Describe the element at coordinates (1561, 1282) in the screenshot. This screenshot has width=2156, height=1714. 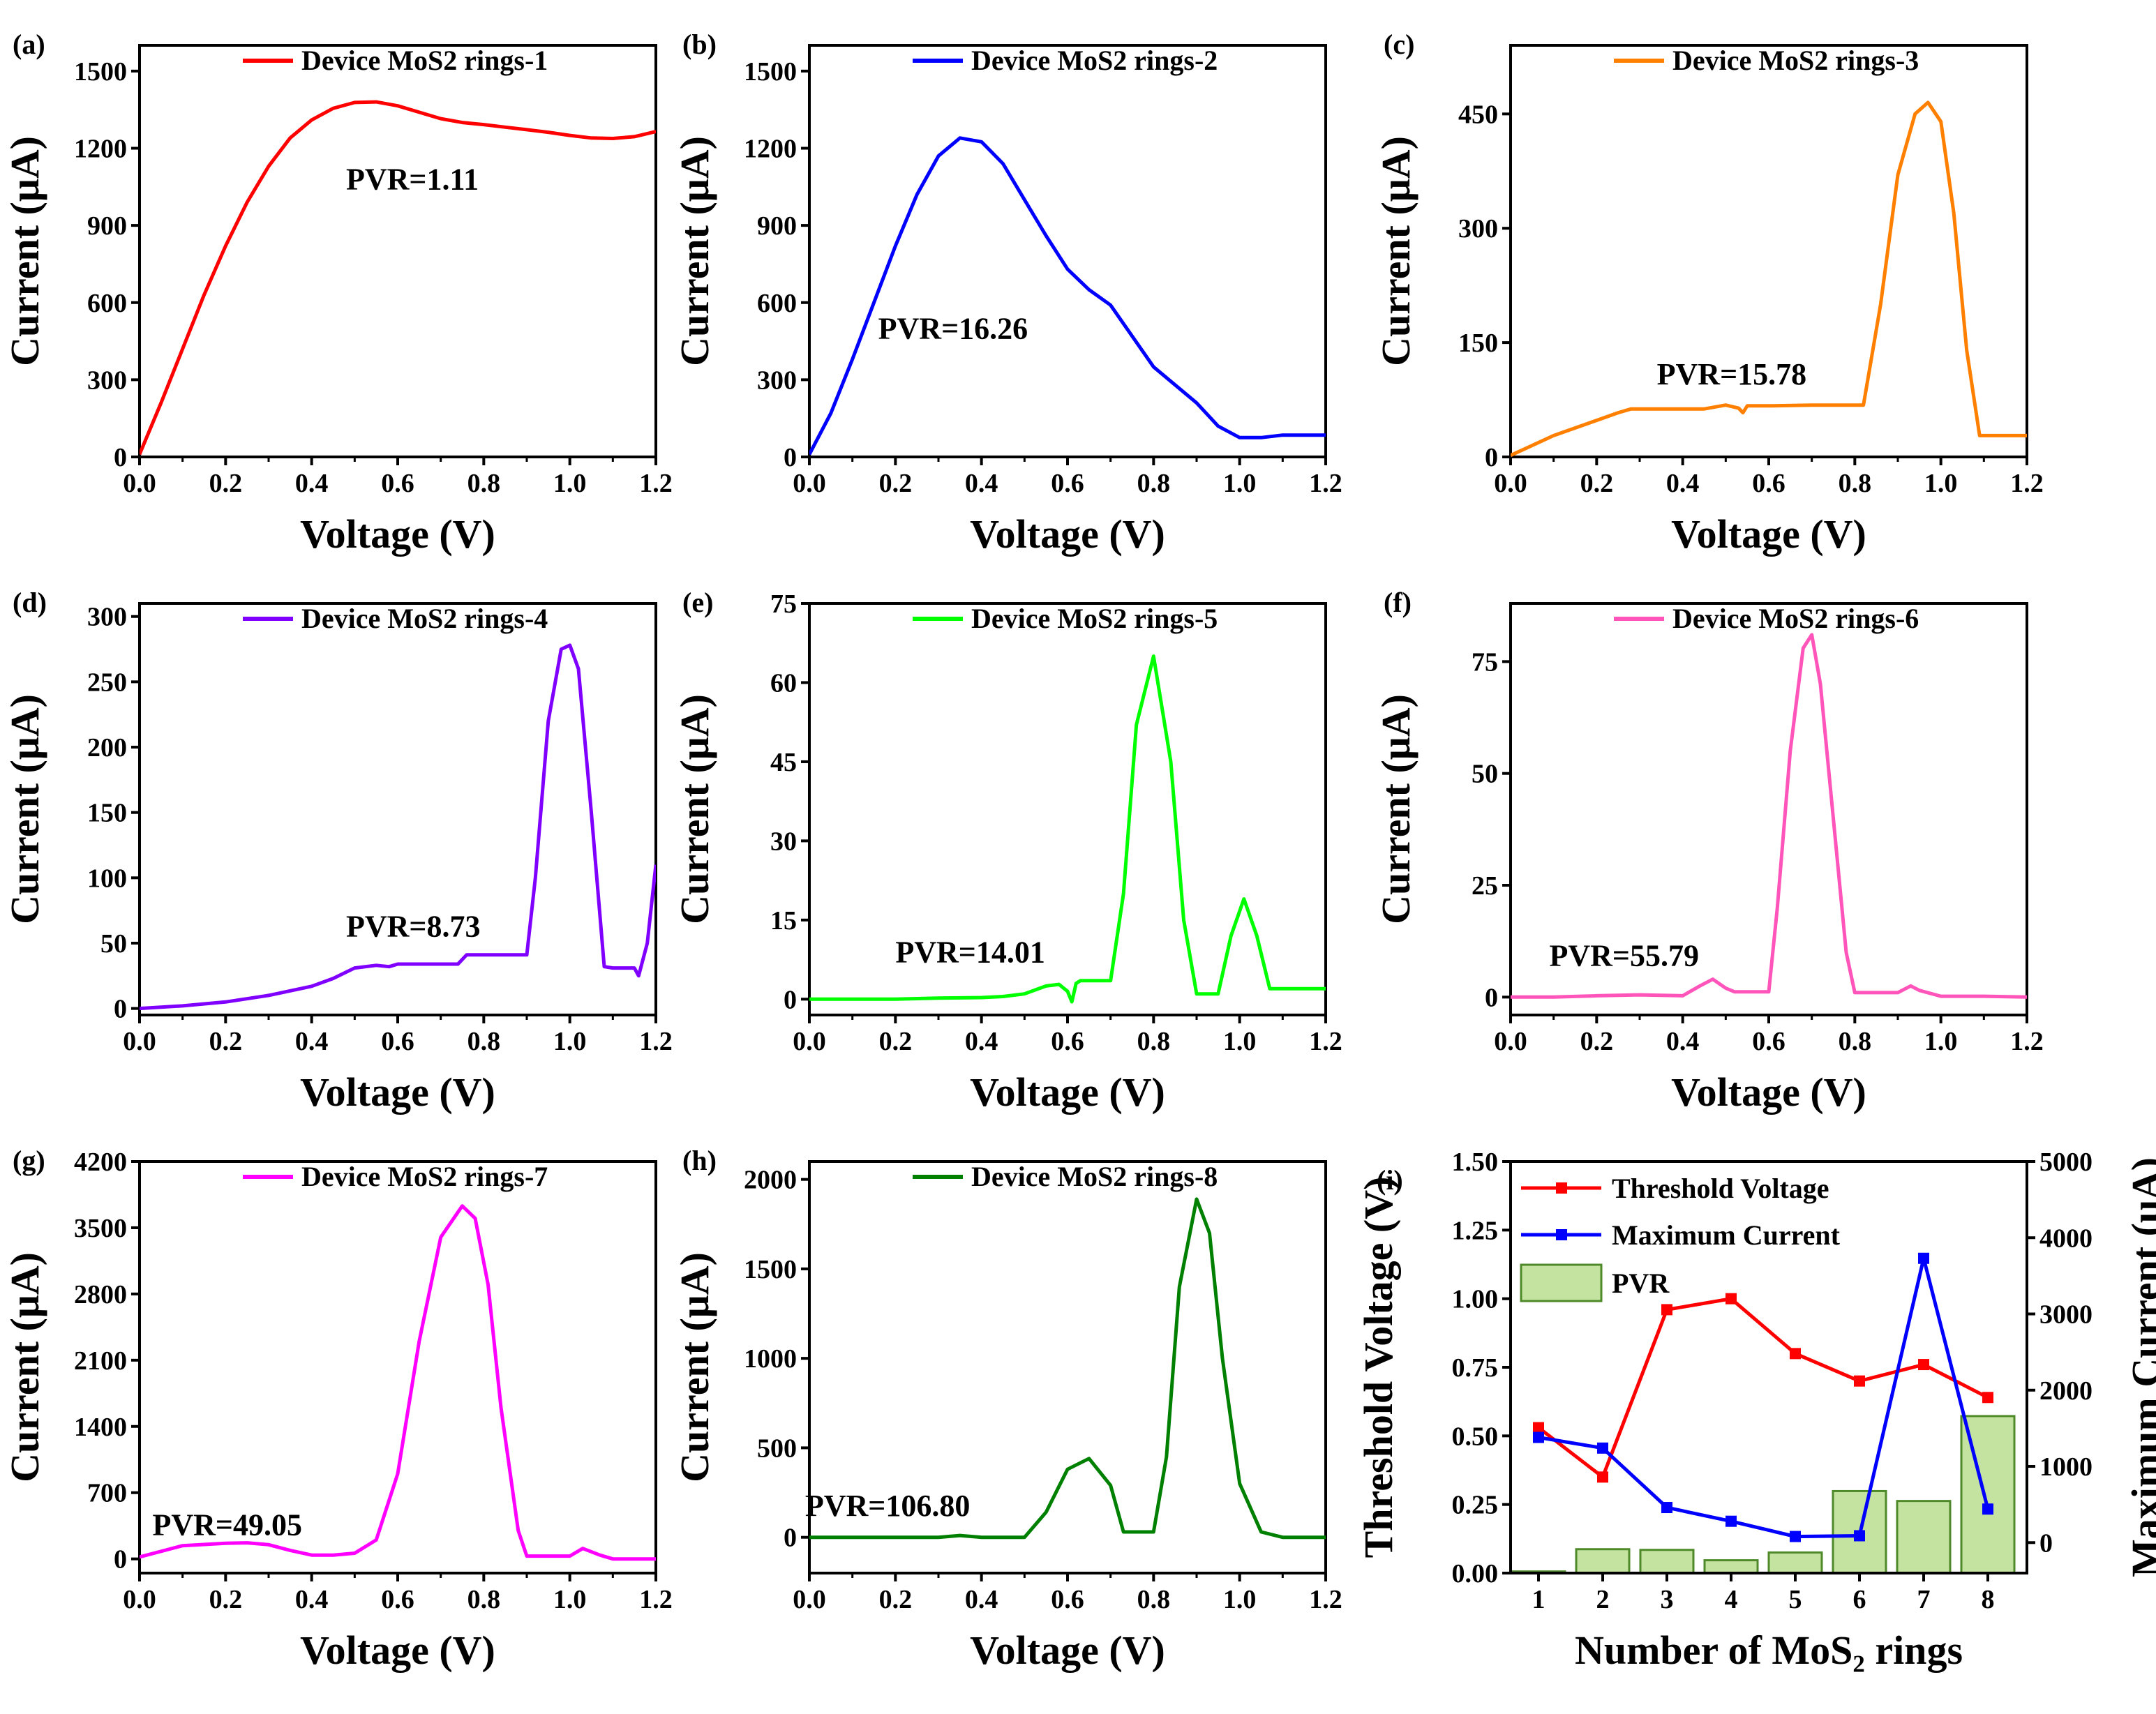
I see `legend-swatch-pvr` at that location.